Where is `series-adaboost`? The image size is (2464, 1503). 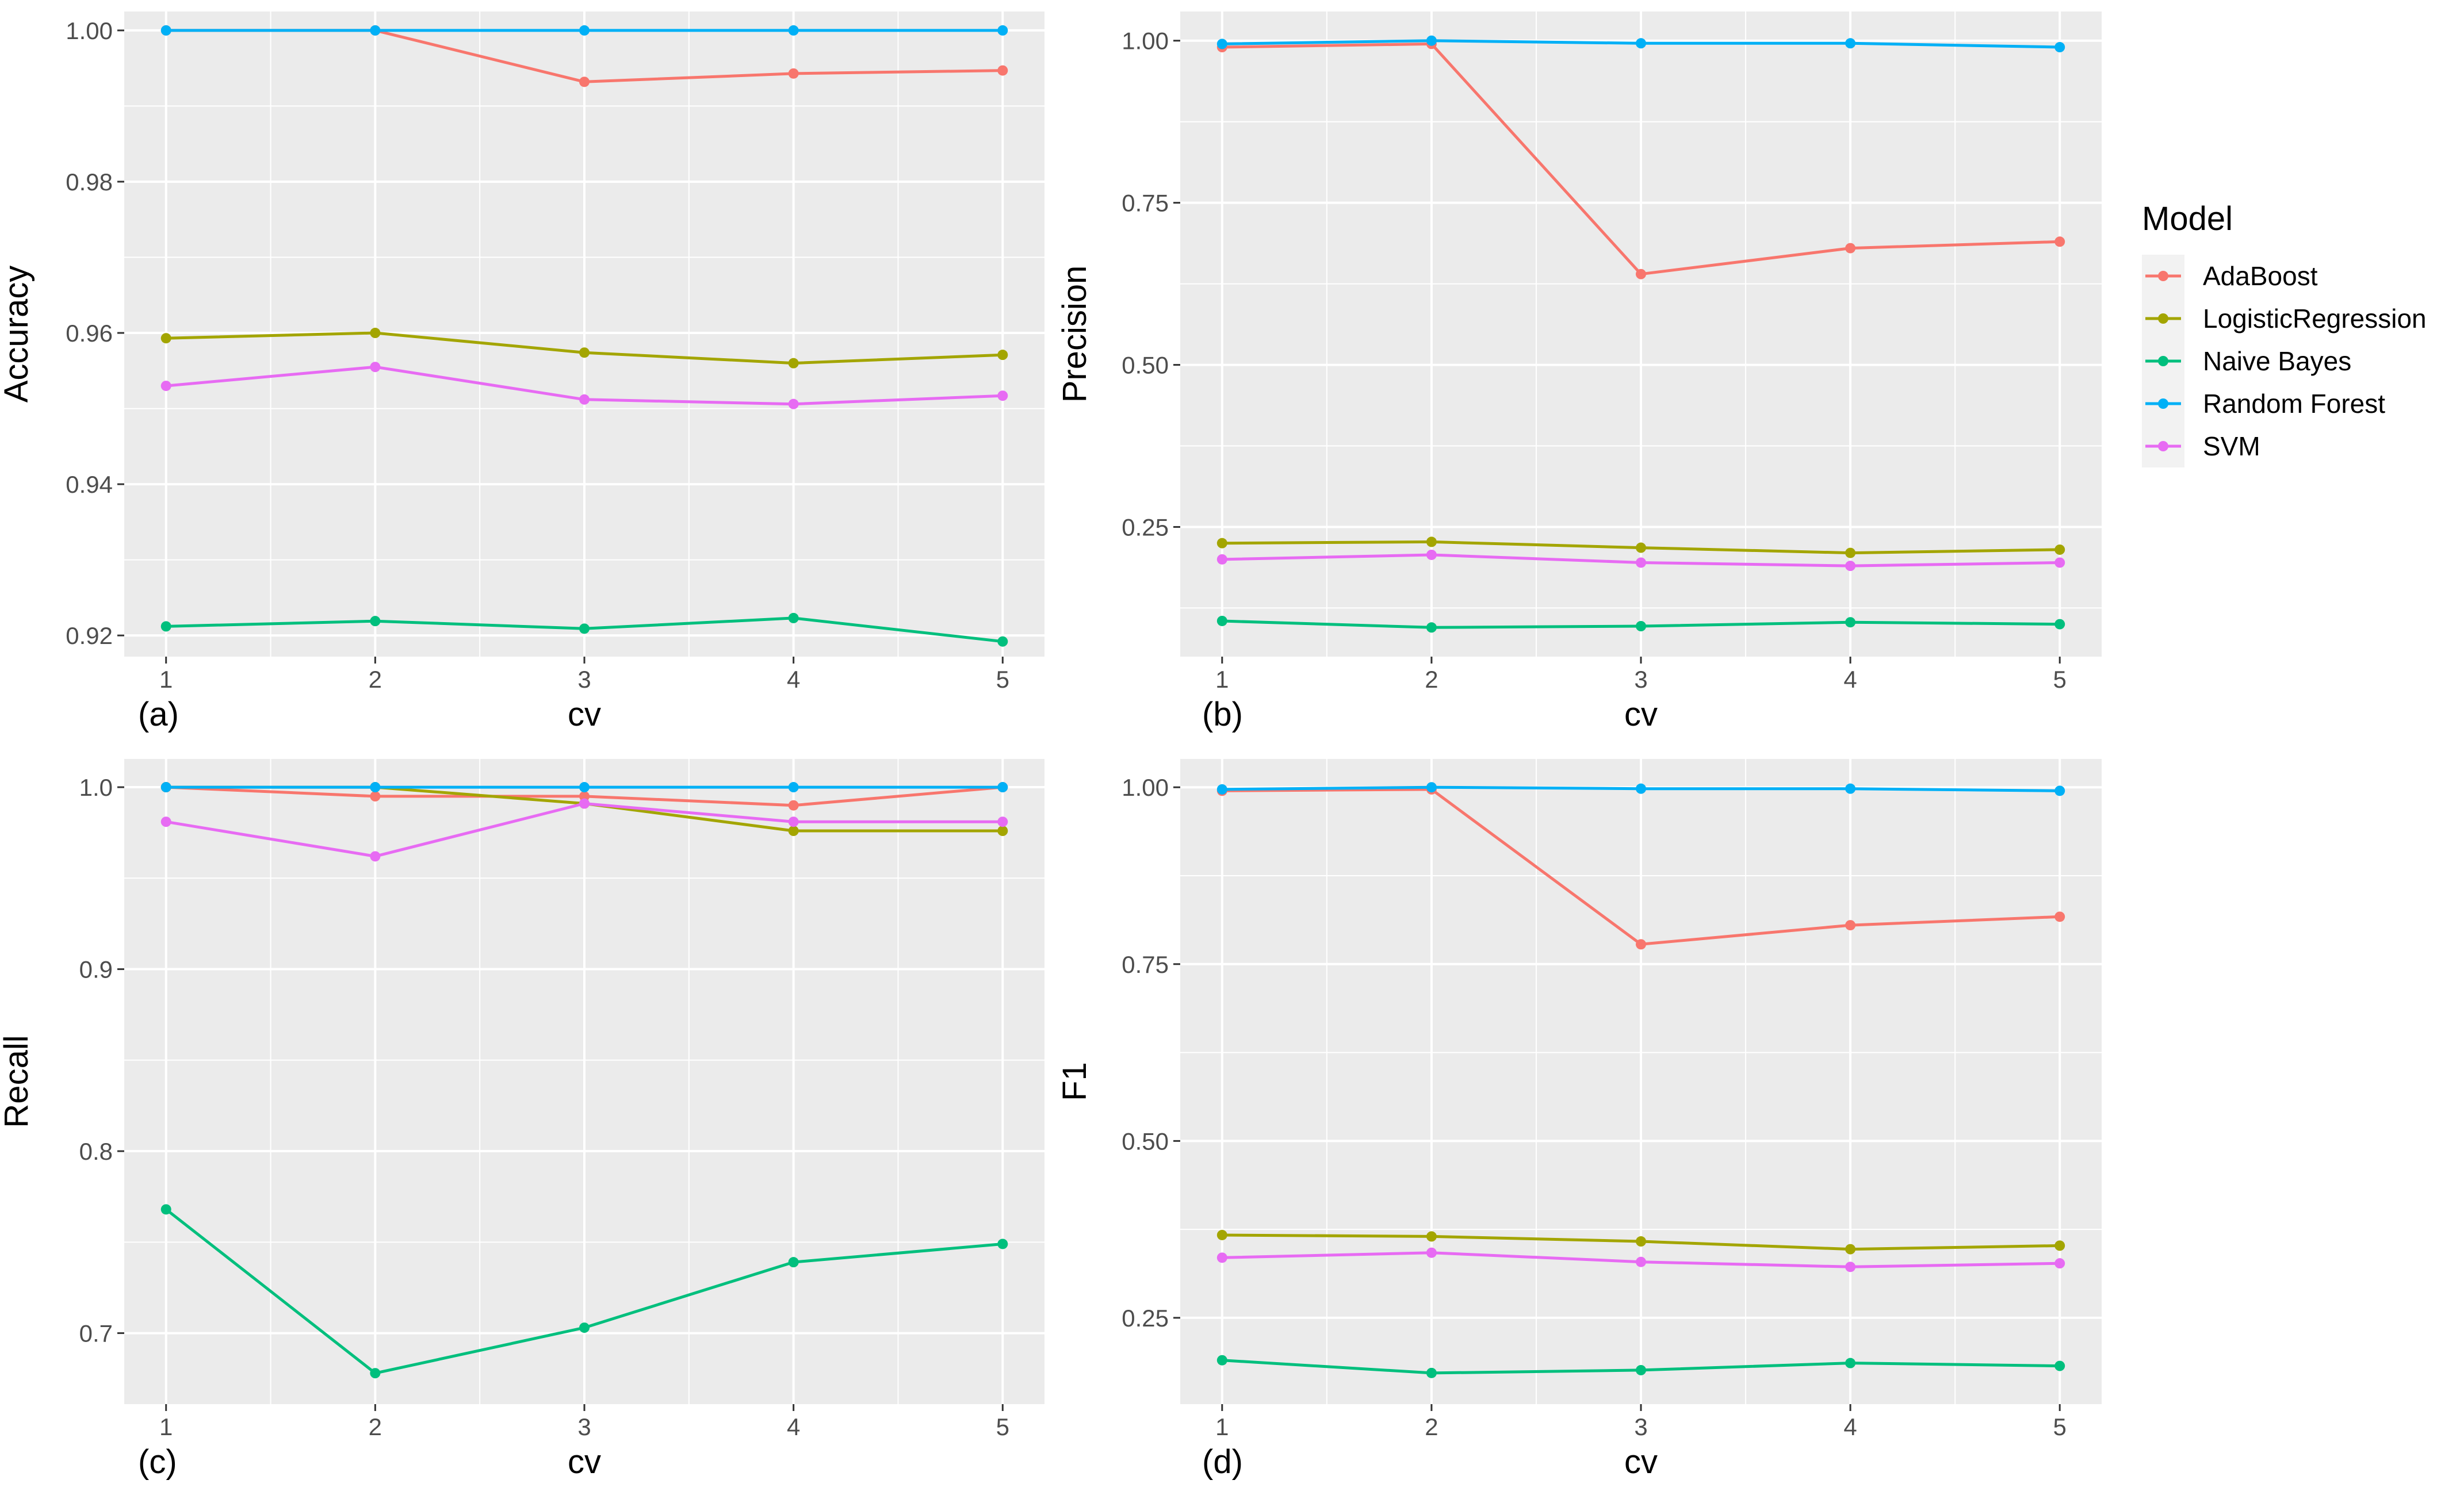 series-adaboost is located at coordinates (1640, 159).